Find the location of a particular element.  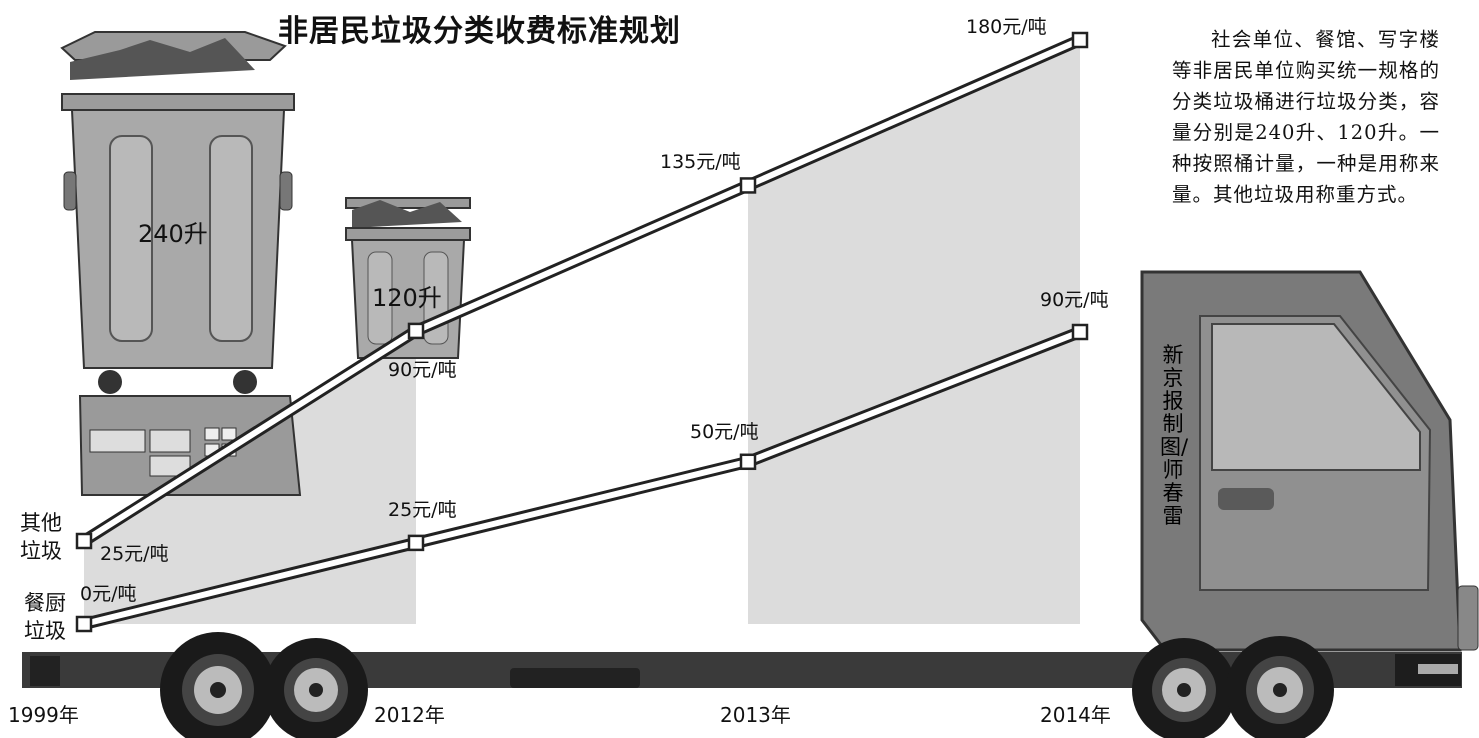

x-tick-label: 2014年 is located at coordinates (1075, 715).